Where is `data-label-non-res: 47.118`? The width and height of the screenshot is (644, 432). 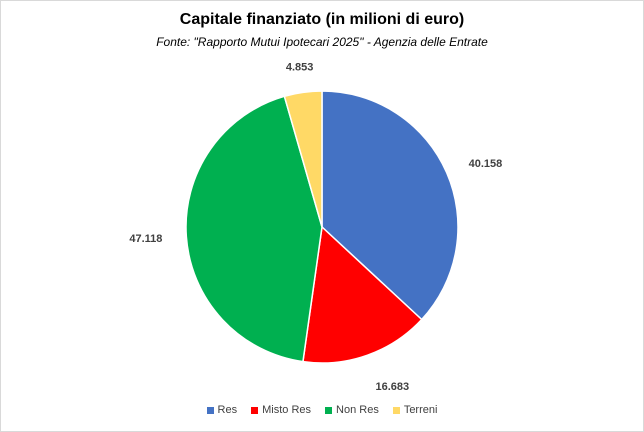 data-label-non-res: 47.118 is located at coordinates (145, 239).